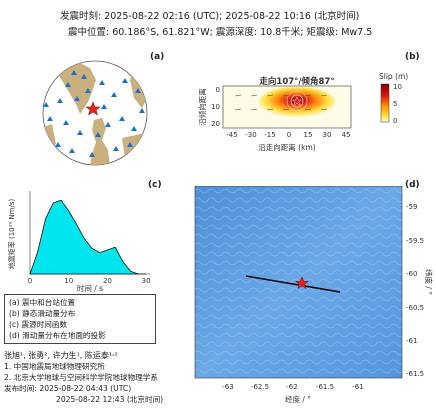  Describe the element at coordinates (296, 81) in the screenshot. I see `strike-dip-title: 走向107°/倾角87°` at that location.